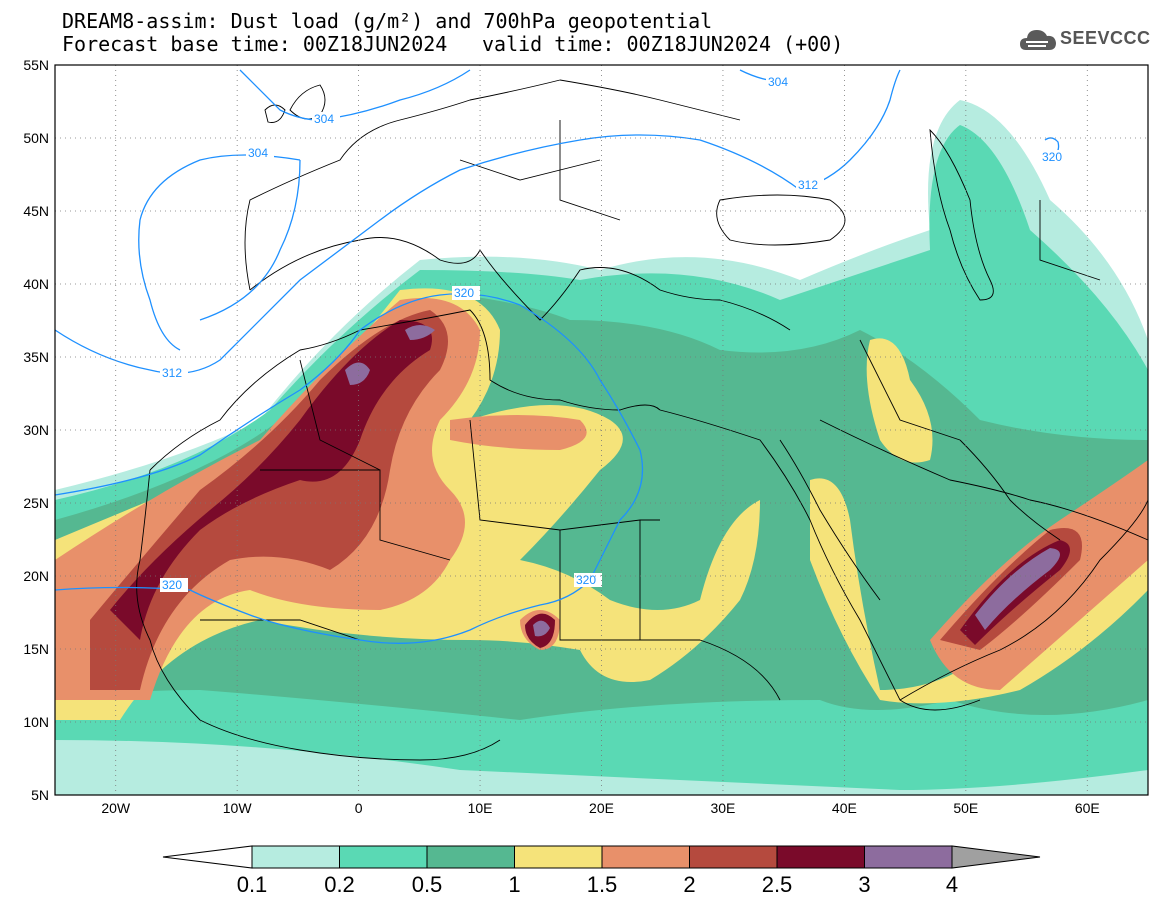 The height and width of the screenshot is (907, 1165). Describe the element at coordinates (36, 722) in the screenshot. I see `lat-tick-label: 10N` at that location.